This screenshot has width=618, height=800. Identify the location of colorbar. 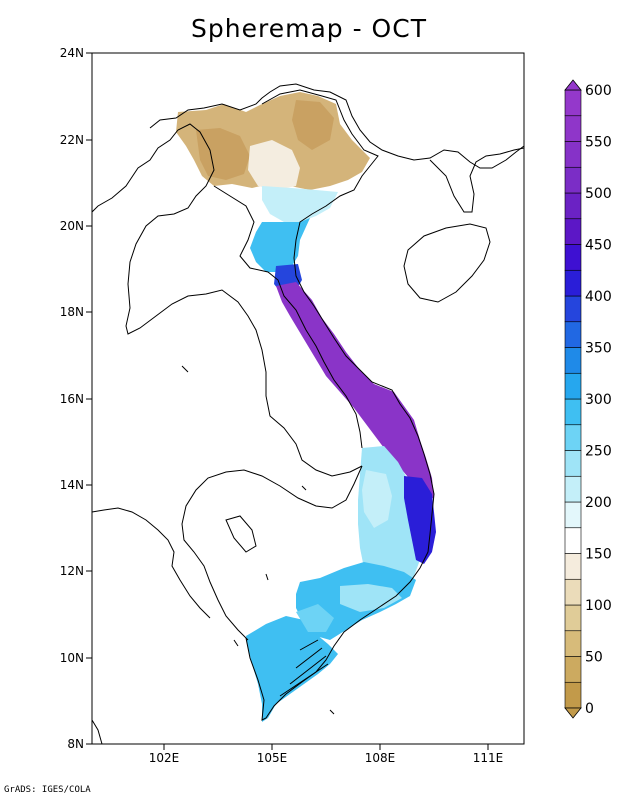
(573, 399).